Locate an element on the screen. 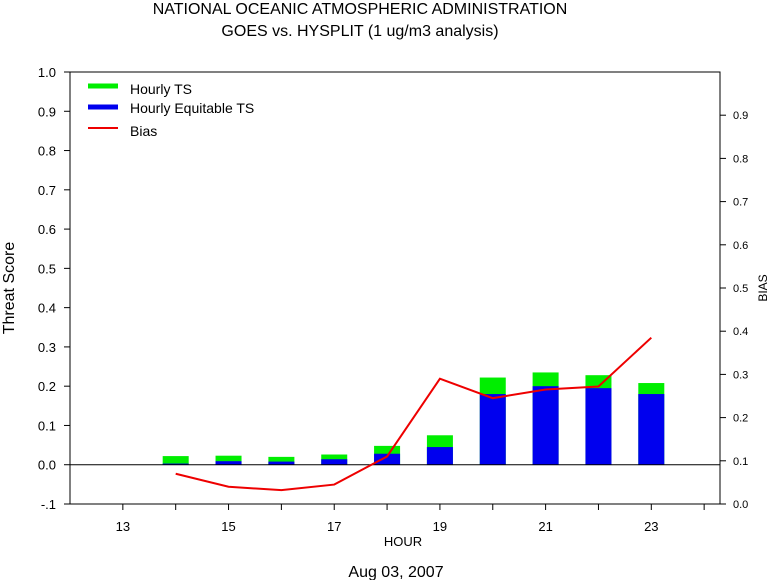 The height and width of the screenshot is (580, 767). x-tick-label: 23 is located at coordinates (651, 526).